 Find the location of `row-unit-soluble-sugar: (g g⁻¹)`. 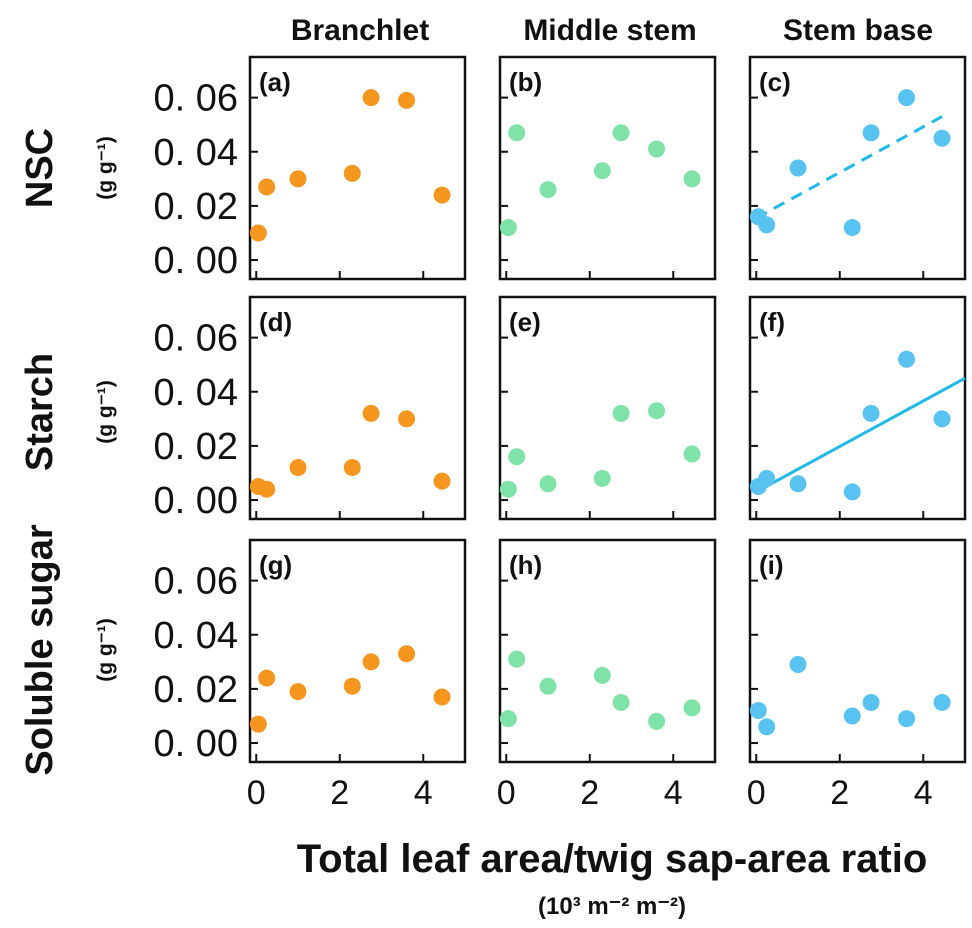

row-unit-soluble-sugar: (g g⁻¹) is located at coordinates (105, 650).